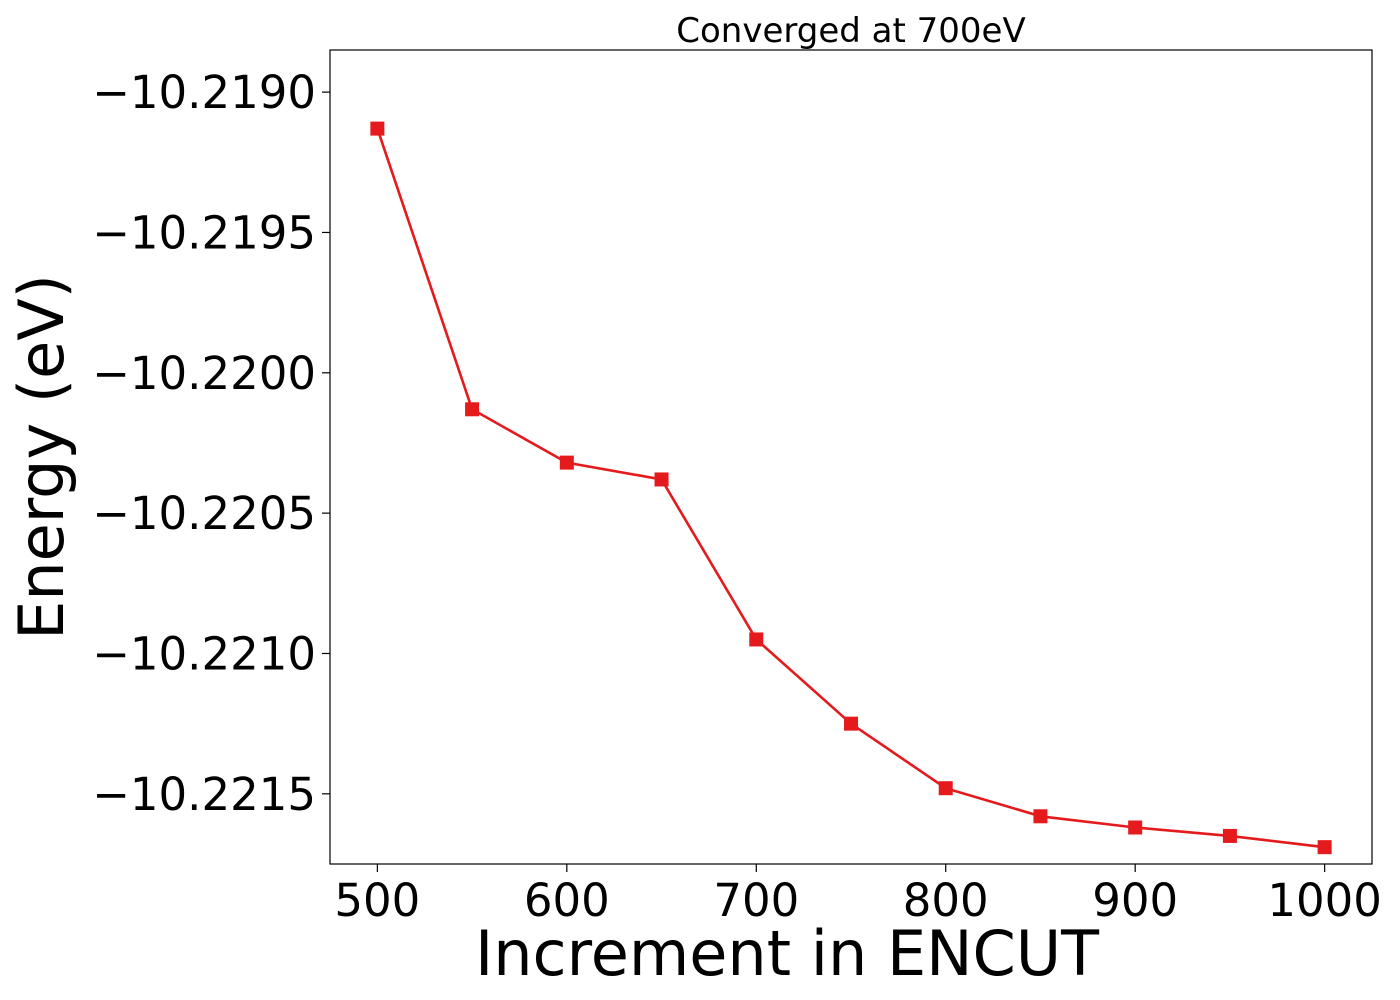 The image size is (1400, 1000). I want to click on y-axis-label: Energy (eV), so click(41, 457).